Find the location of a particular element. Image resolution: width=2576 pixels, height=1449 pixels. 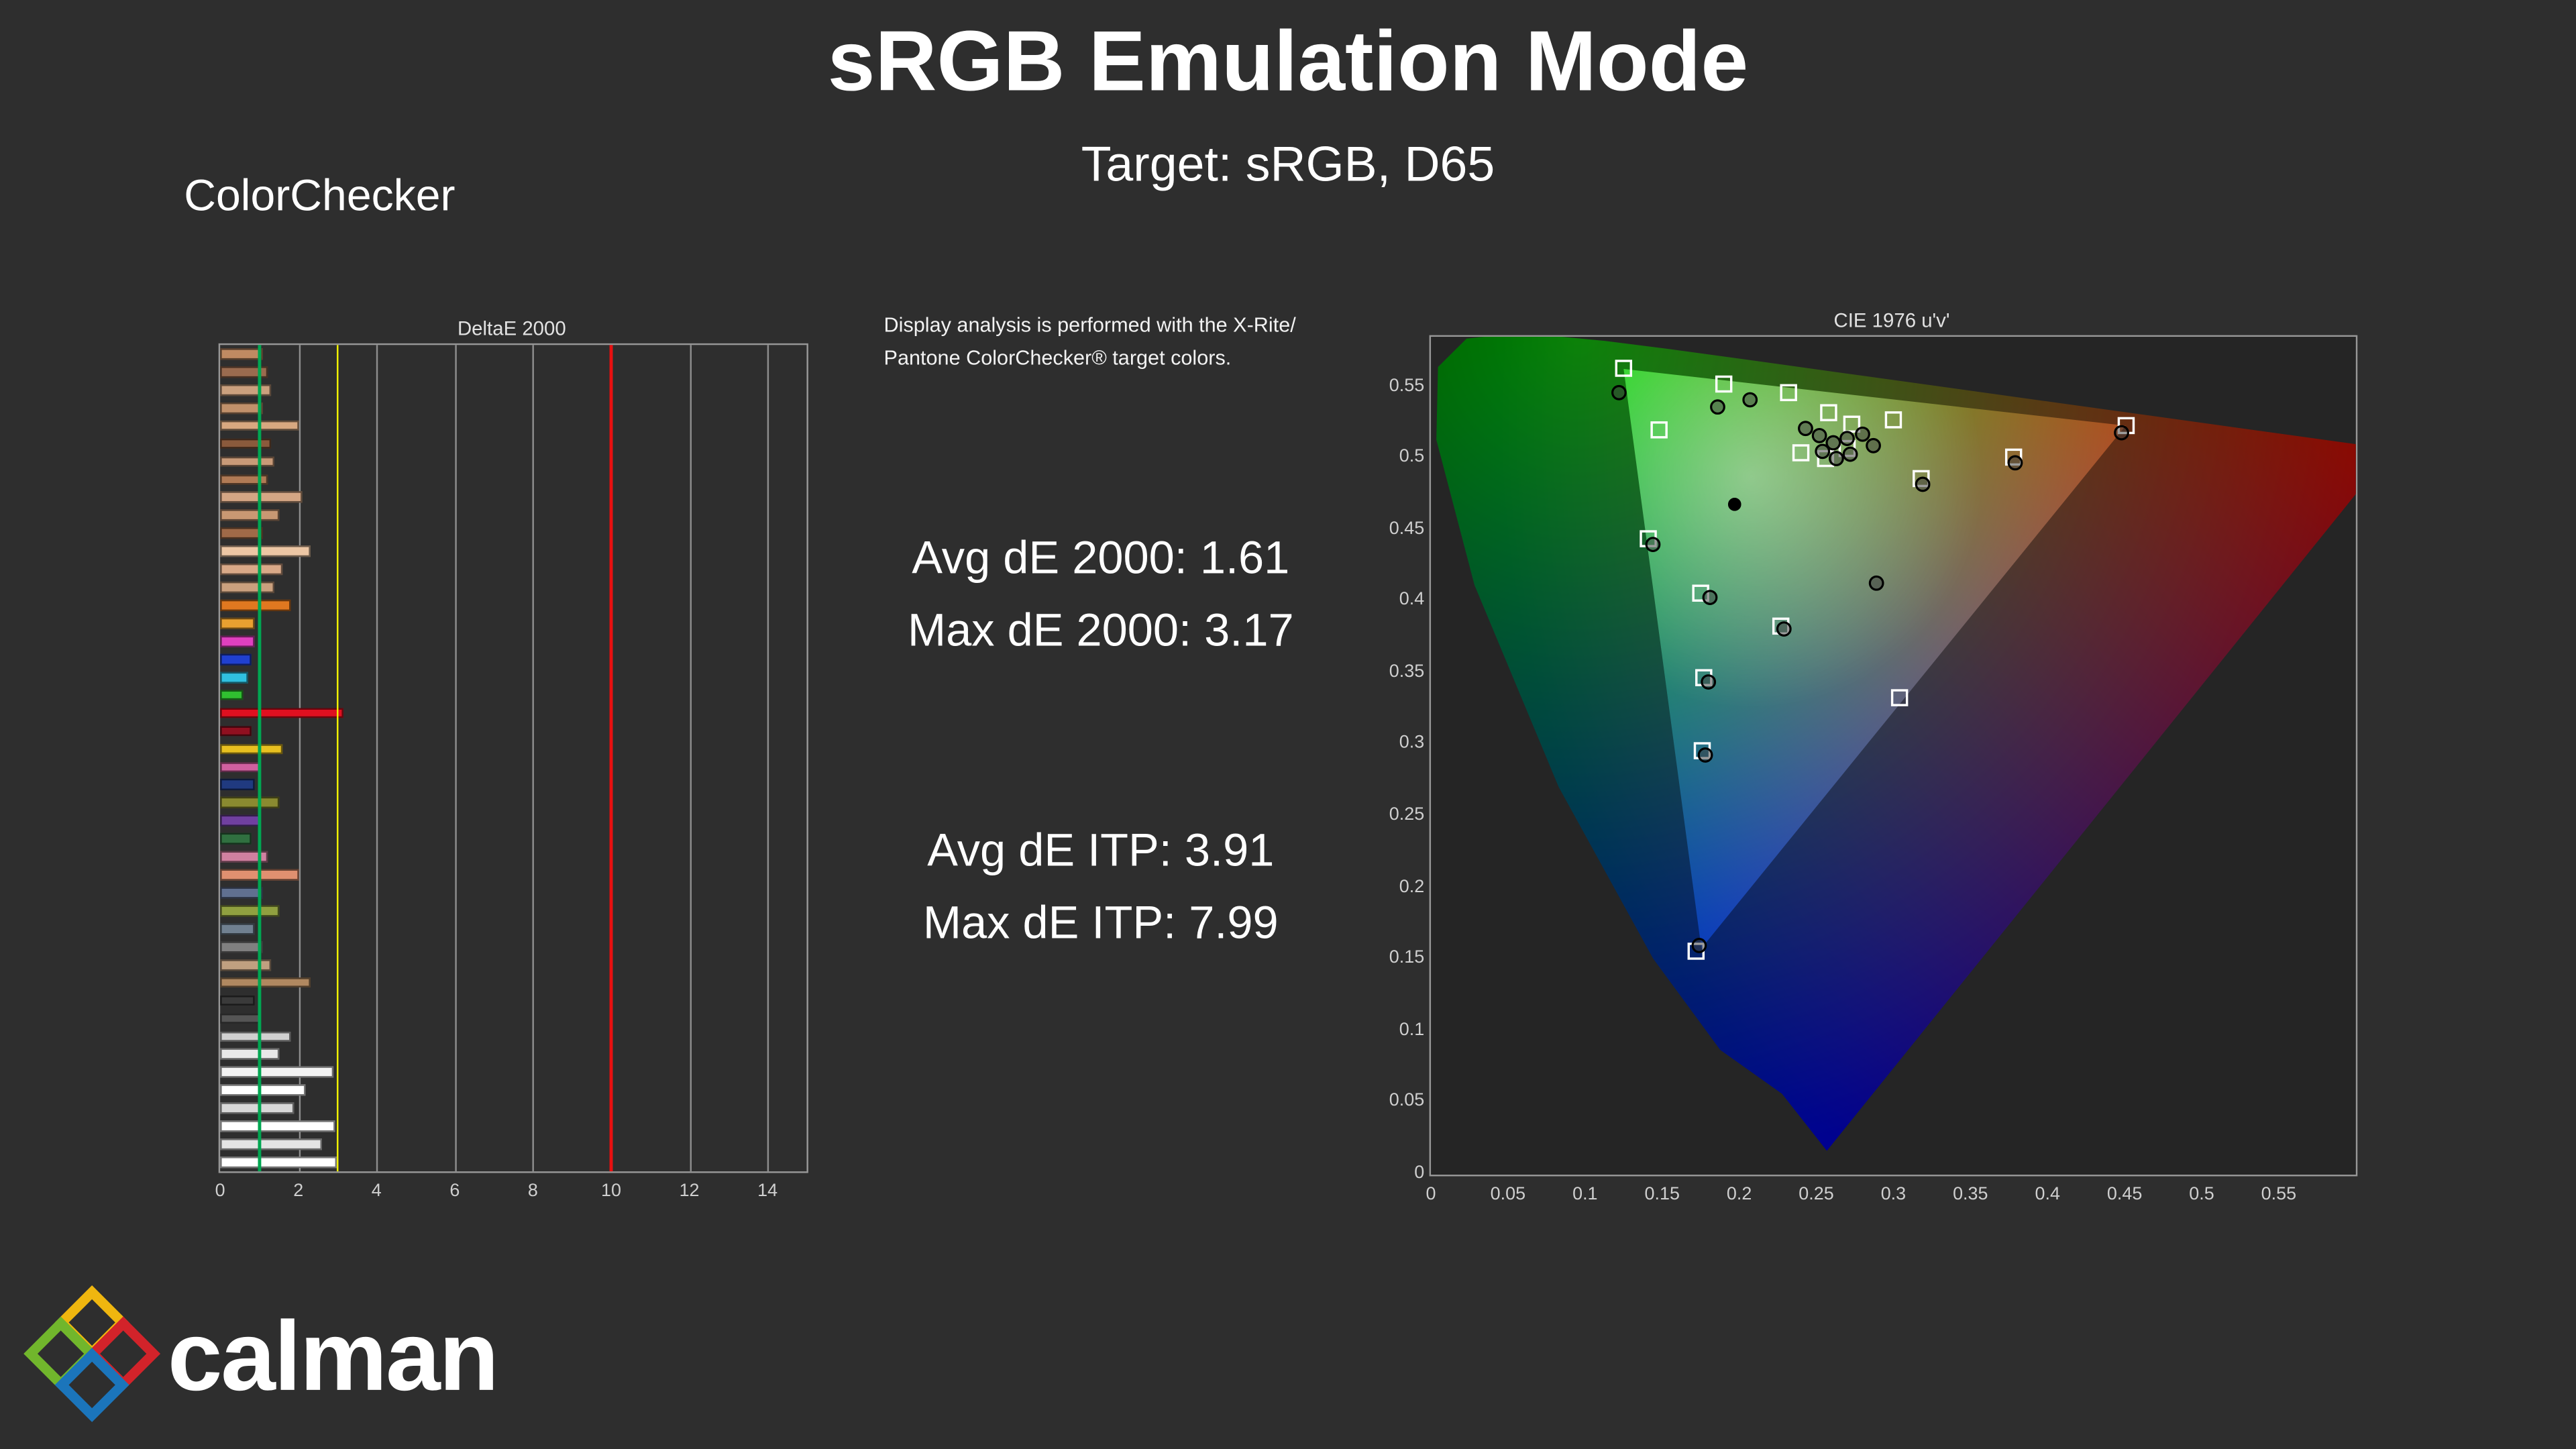

x-axis-tick-label: 10 is located at coordinates (611, 1191).